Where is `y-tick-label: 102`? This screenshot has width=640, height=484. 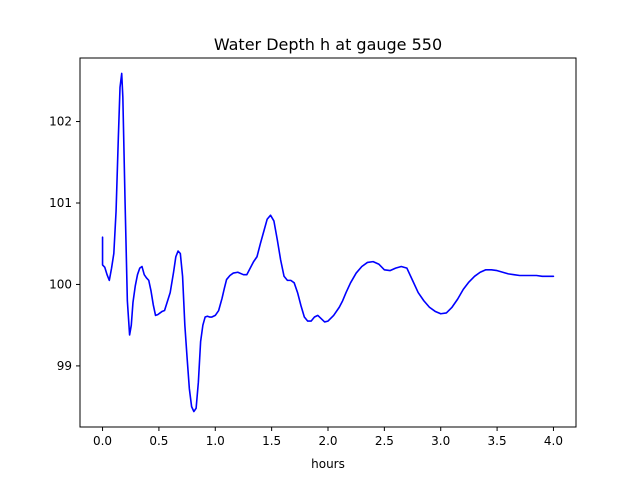 y-tick-label: 102 is located at coordinates (60, 122).